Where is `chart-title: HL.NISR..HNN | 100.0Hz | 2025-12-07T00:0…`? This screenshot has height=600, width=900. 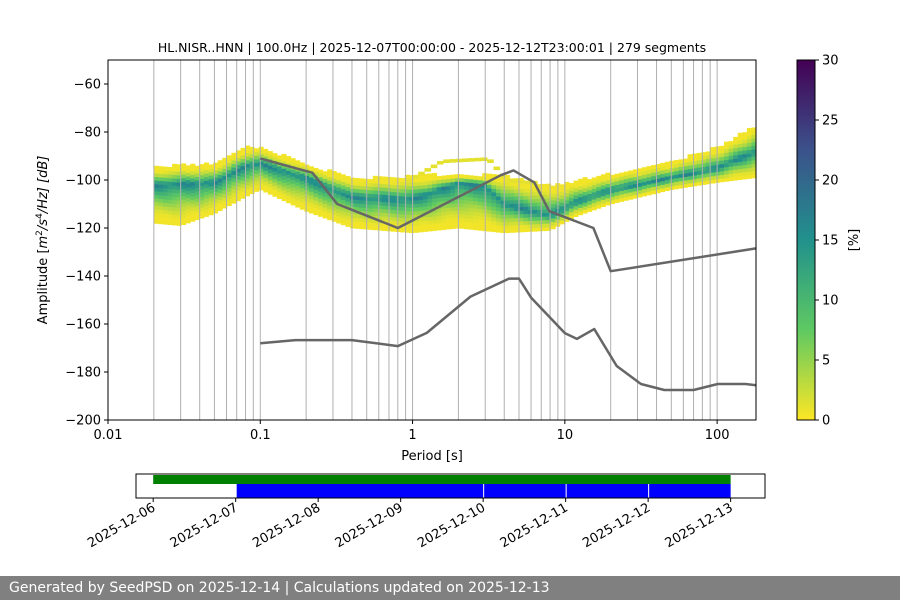
chart-title: HL.NISR..HNN | 100.0Hz | 2025-12-07T00:0… is located at coordinates (432, 47).